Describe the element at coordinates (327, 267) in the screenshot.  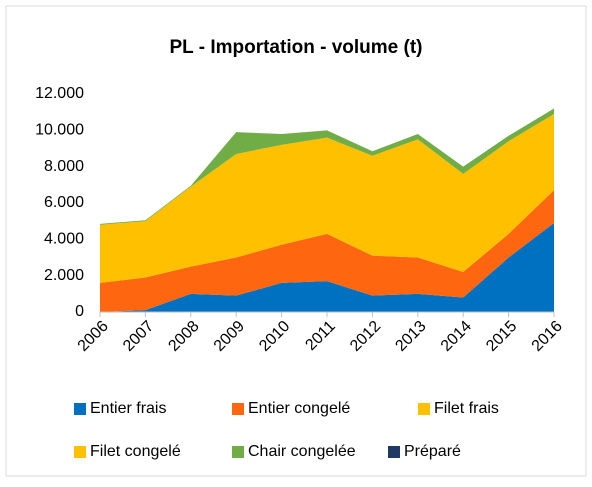
I see `area` at that location.